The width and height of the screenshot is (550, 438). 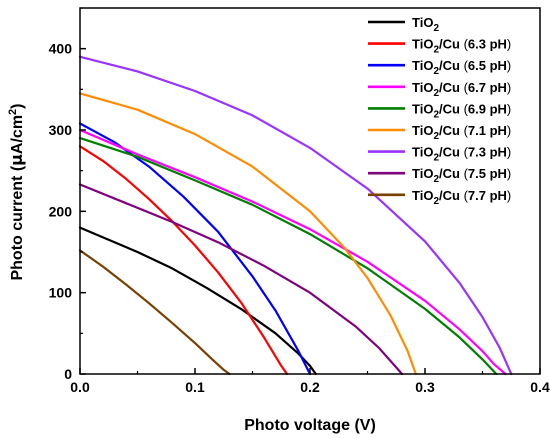 What do you see at coordinates (68, 374) in the screenshot?
I see `y-tick-label: 0` at bounding box center [68, 374].